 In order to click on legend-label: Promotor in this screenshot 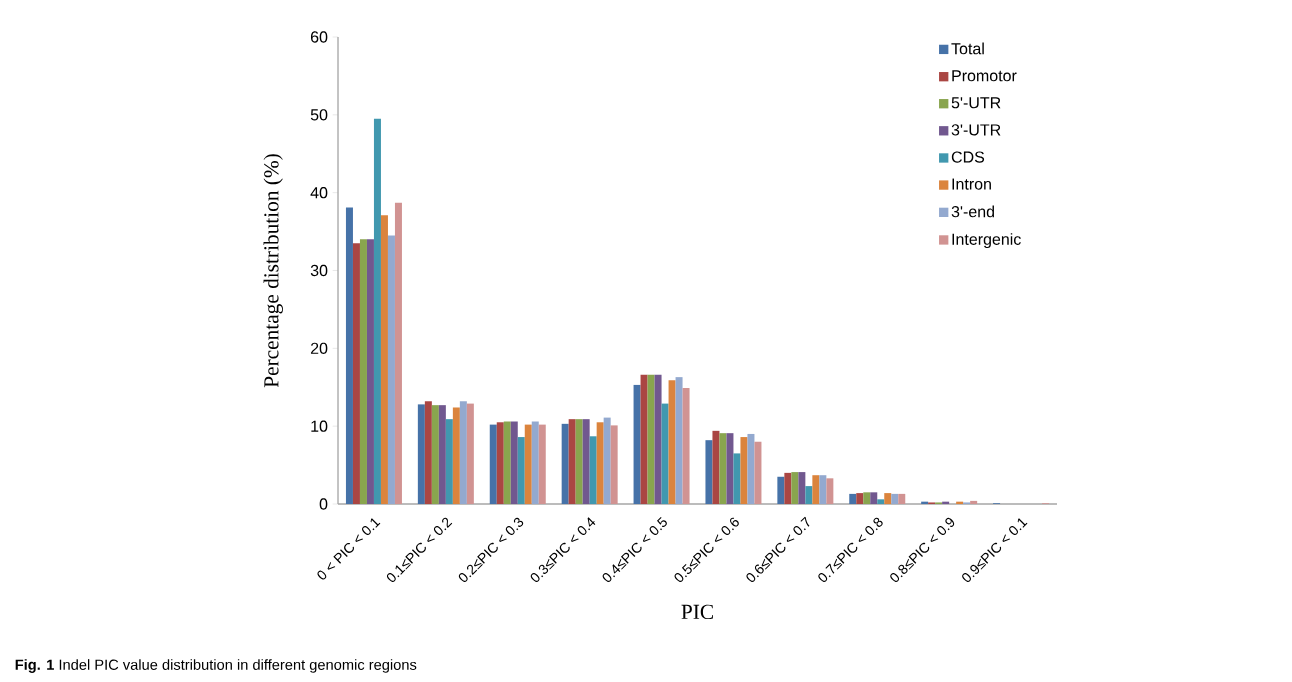, I will do `click(984, 76)`.